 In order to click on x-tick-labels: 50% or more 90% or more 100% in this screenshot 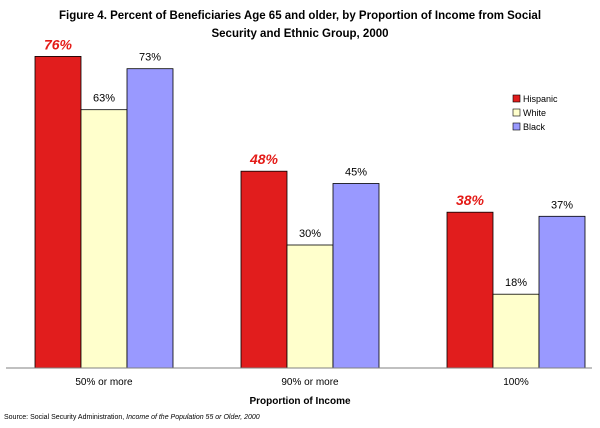, I will do `click(302, 382)`.